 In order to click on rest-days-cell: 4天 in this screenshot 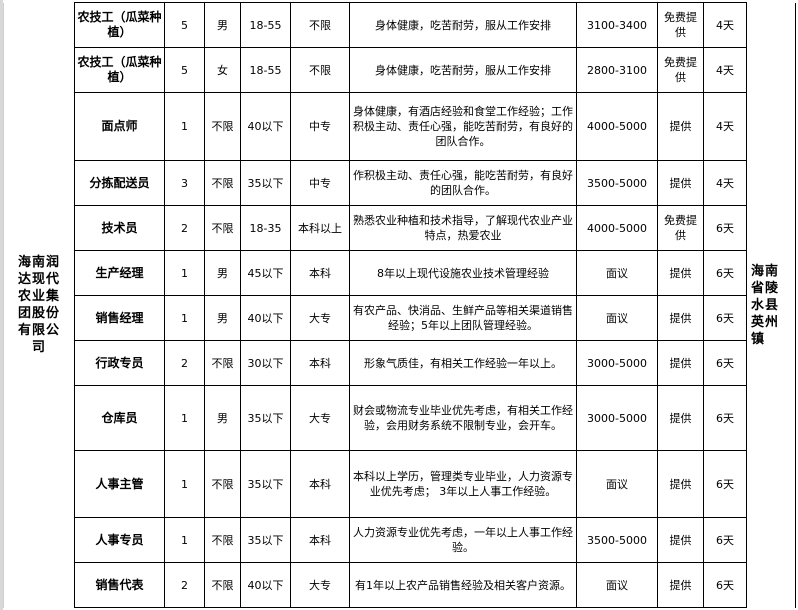, I will do `click(725, 70)`.